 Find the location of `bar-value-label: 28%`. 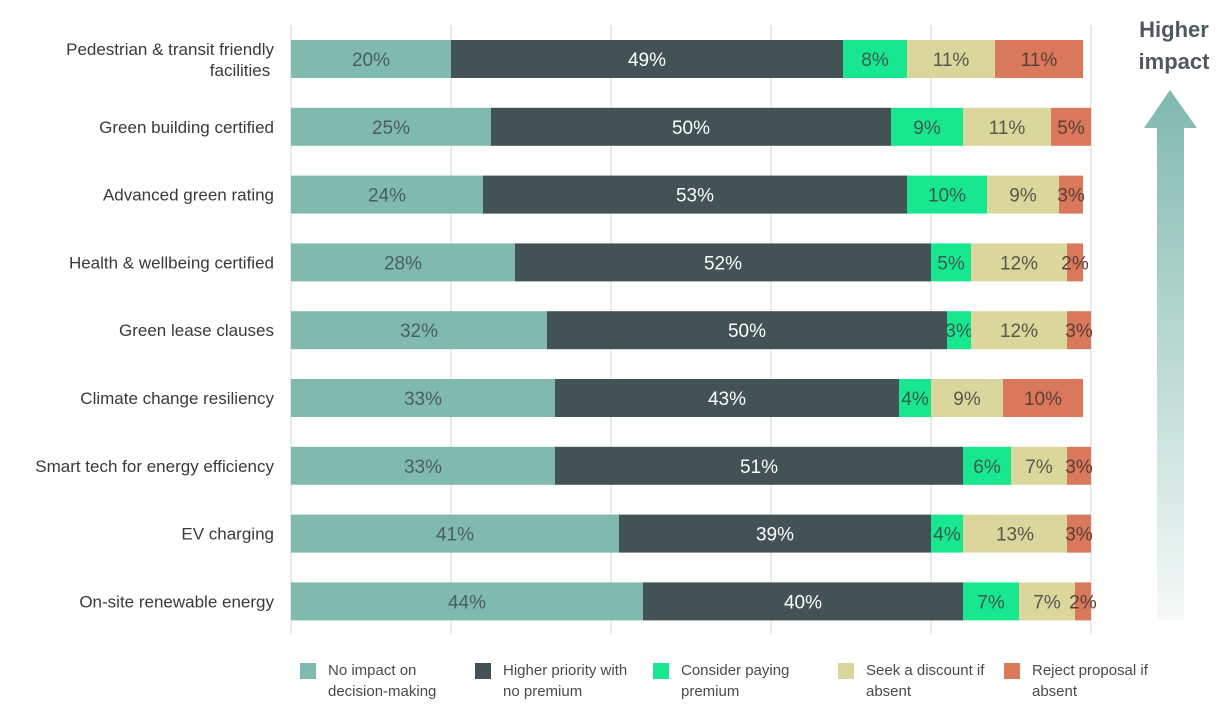

bar-value-label: 28% is located at coordinates (403, 263).